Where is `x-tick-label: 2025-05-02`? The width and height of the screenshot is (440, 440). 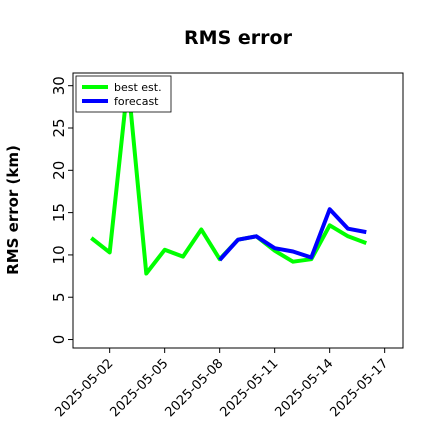 x-tick-label: 2025-05-02 is located at coordinates (84, 388).